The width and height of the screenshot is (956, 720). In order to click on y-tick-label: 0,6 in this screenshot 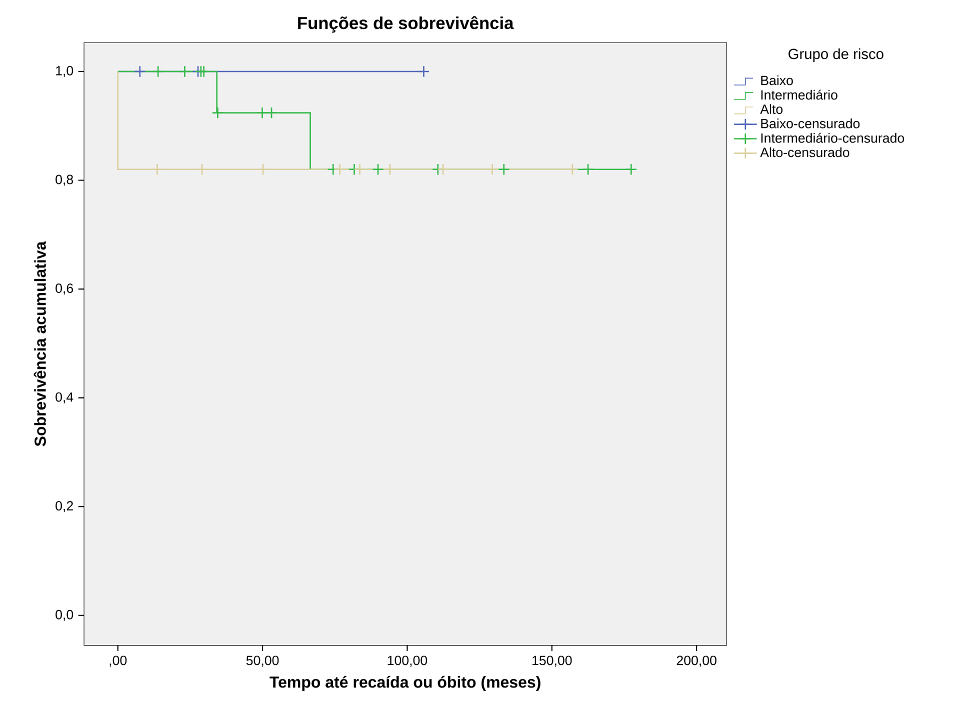, I will do `click(65, 289)`.